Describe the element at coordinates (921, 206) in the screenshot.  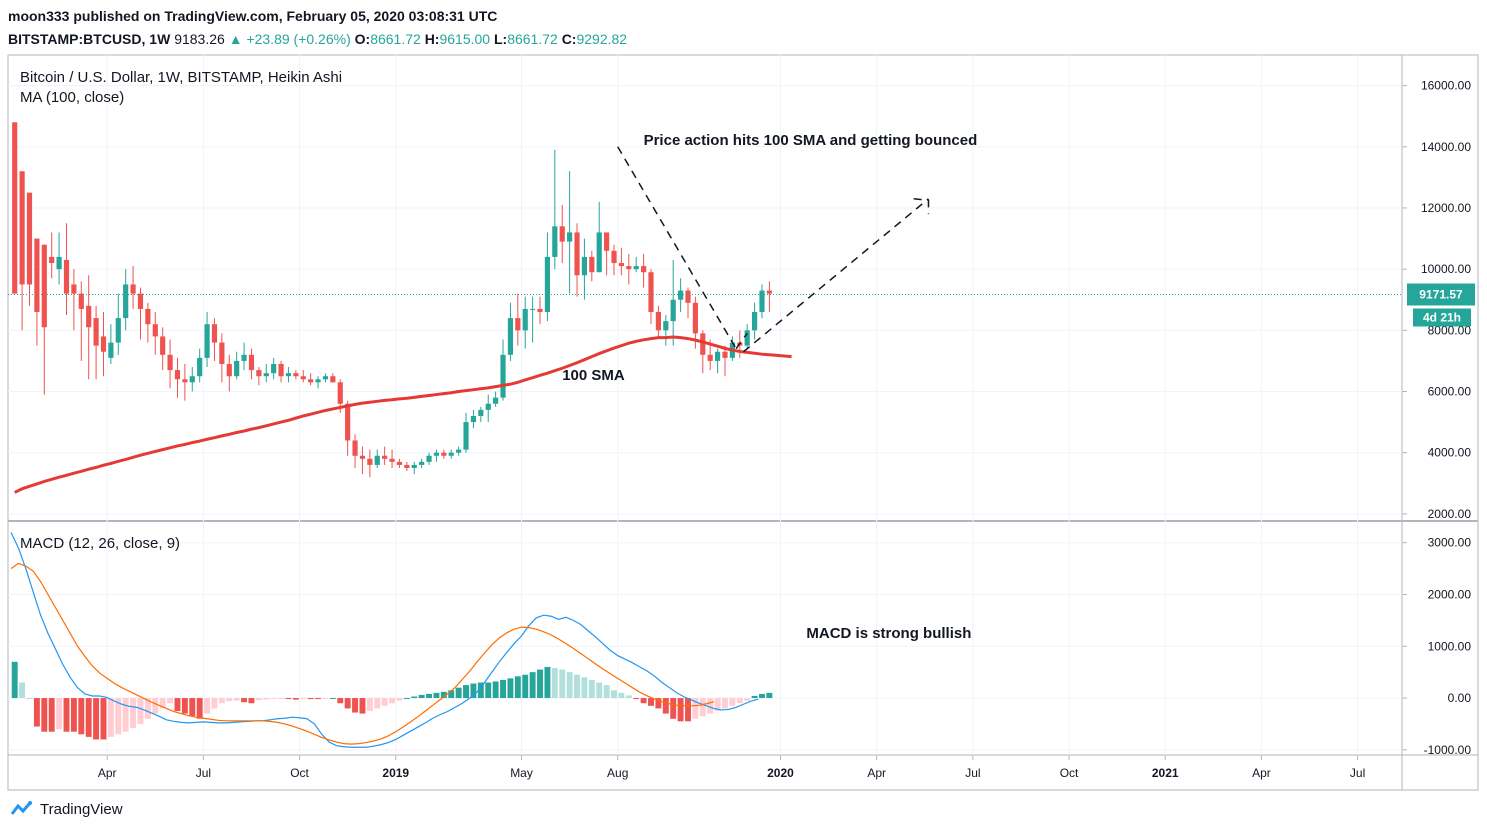
I see `arrow-head-icon` at that location.